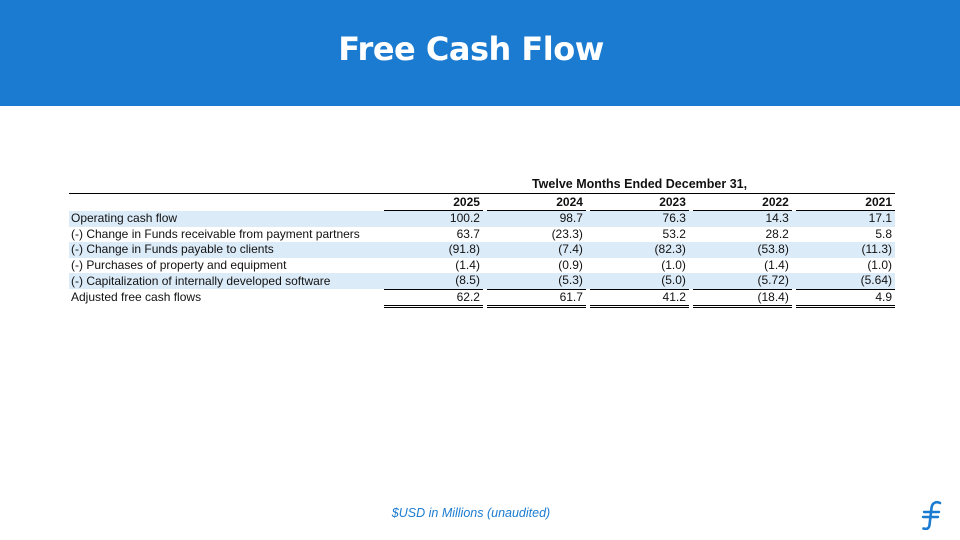 This screenshot has width=960, height=540. Describe the element at coordinates (433, 202) in the screenshot. I see `year-header: 2025` at that location.